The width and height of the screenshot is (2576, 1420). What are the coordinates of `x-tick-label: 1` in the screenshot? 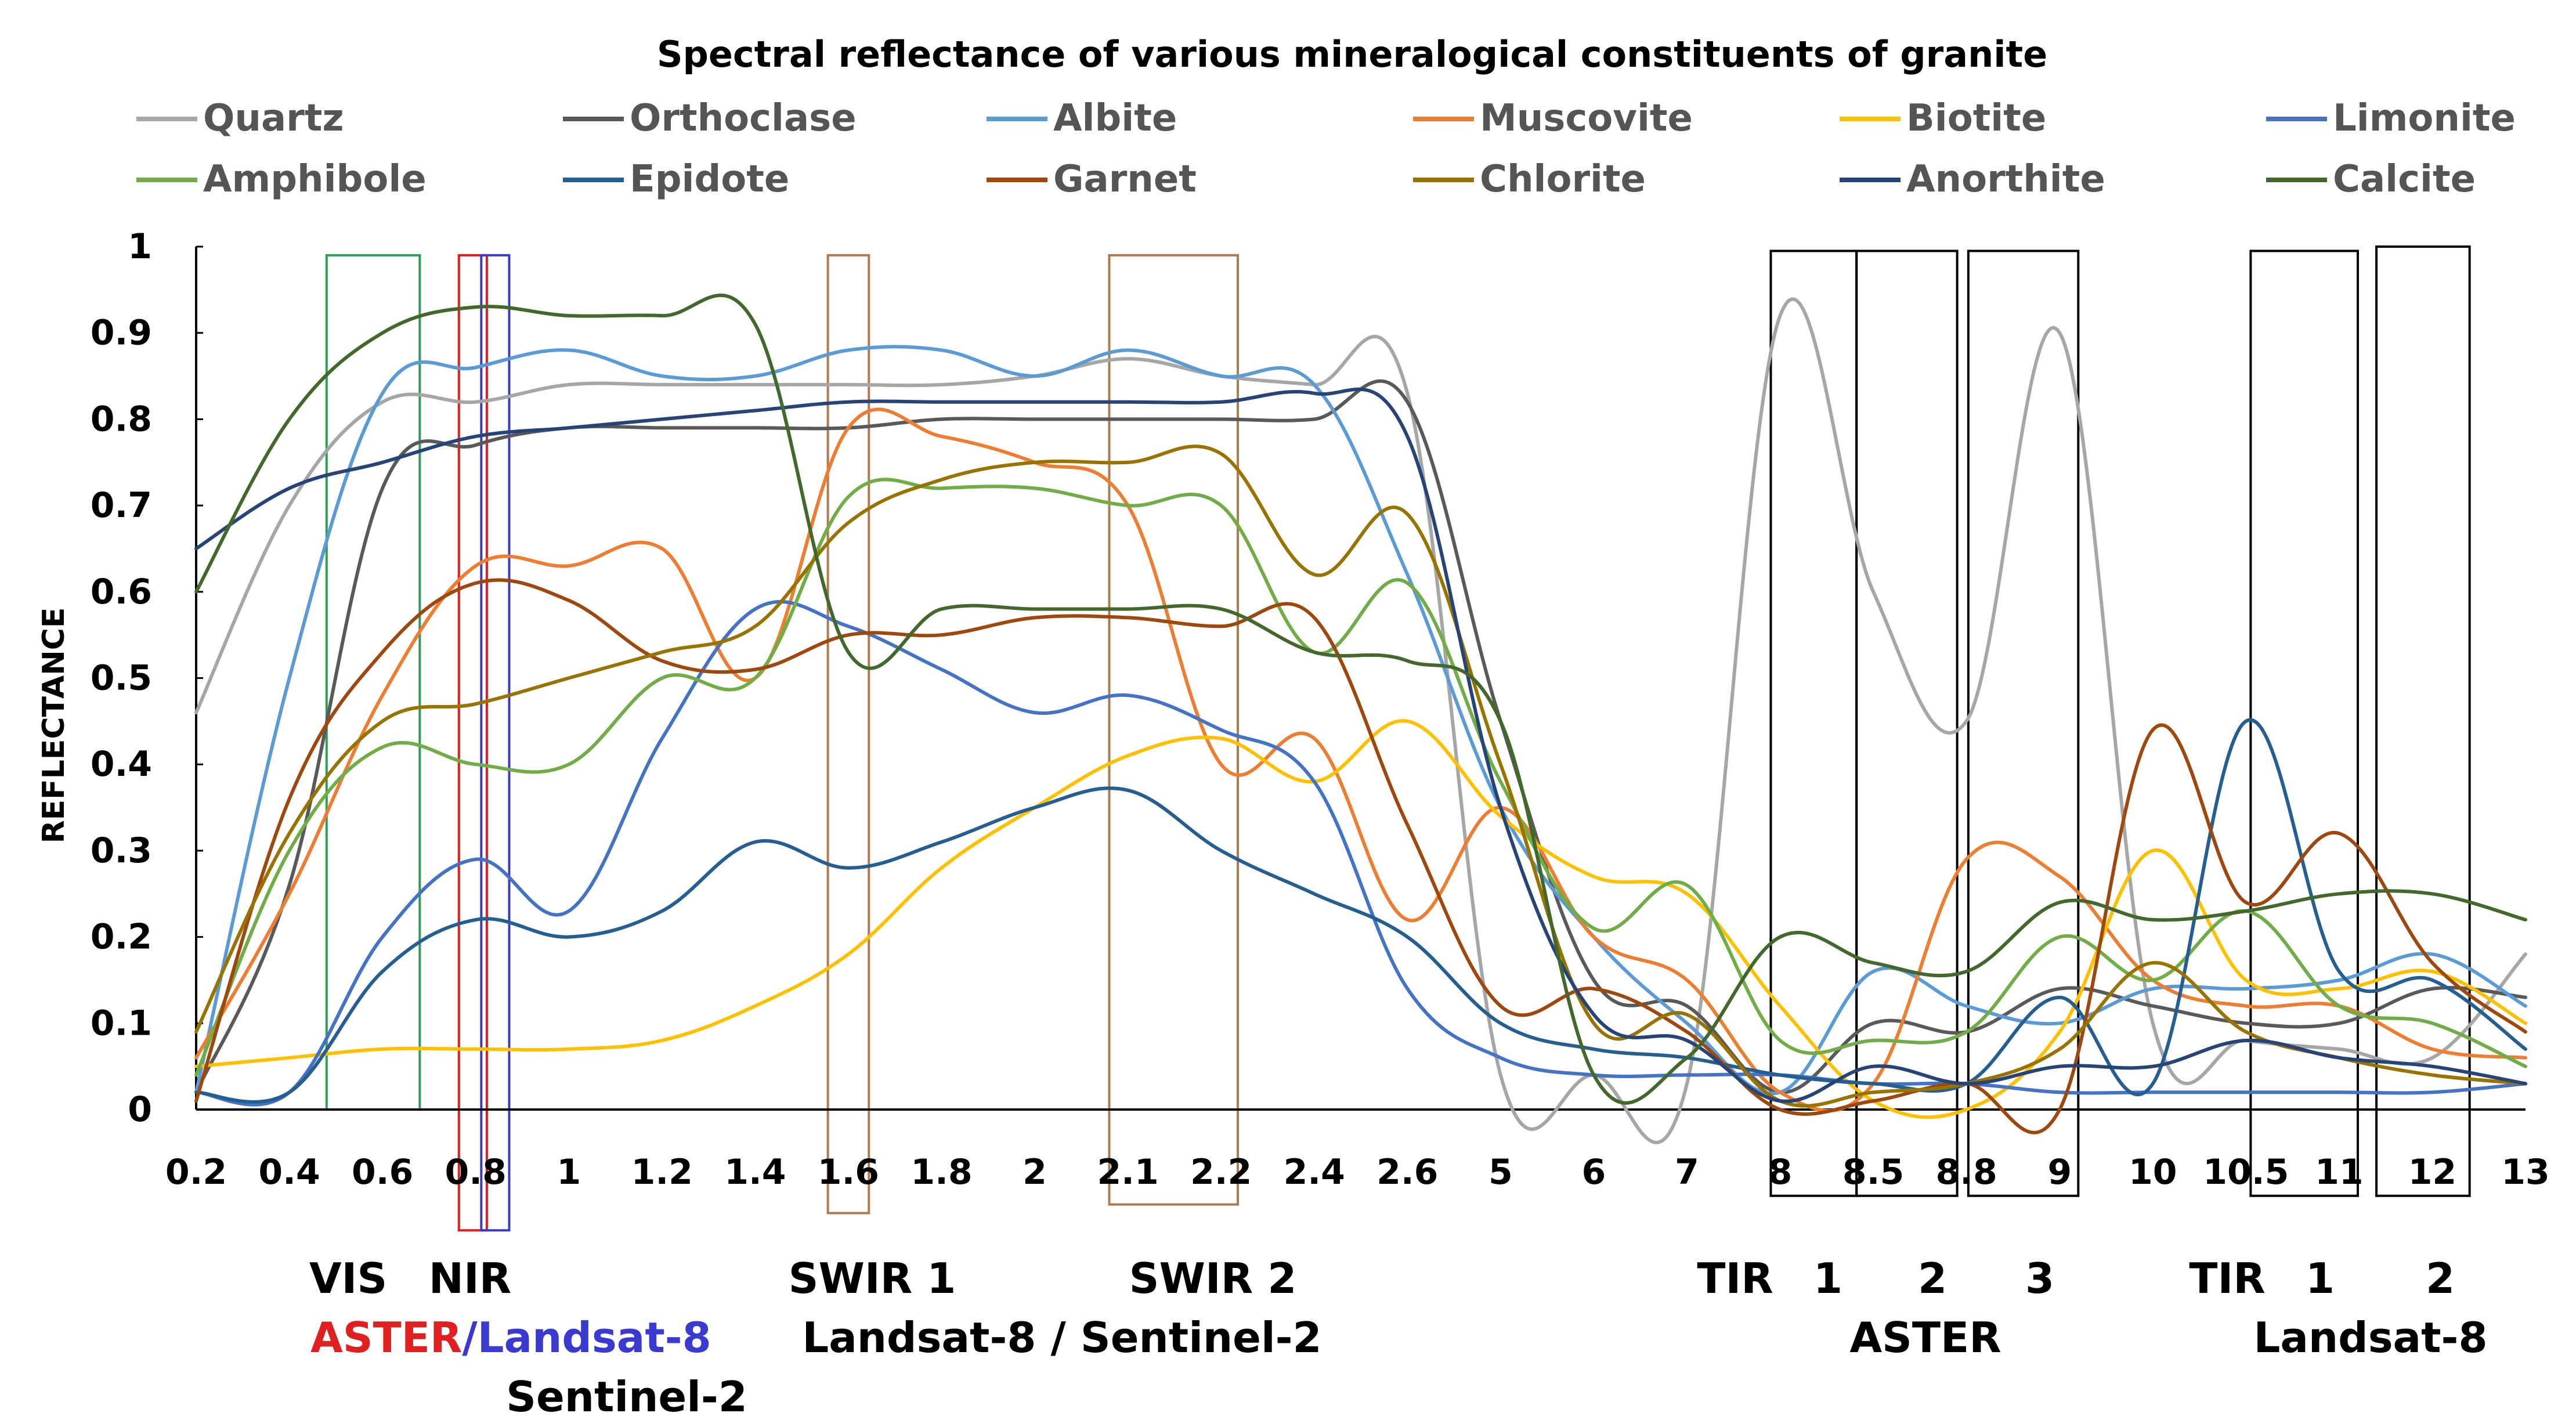 It's located at (569, 1172).